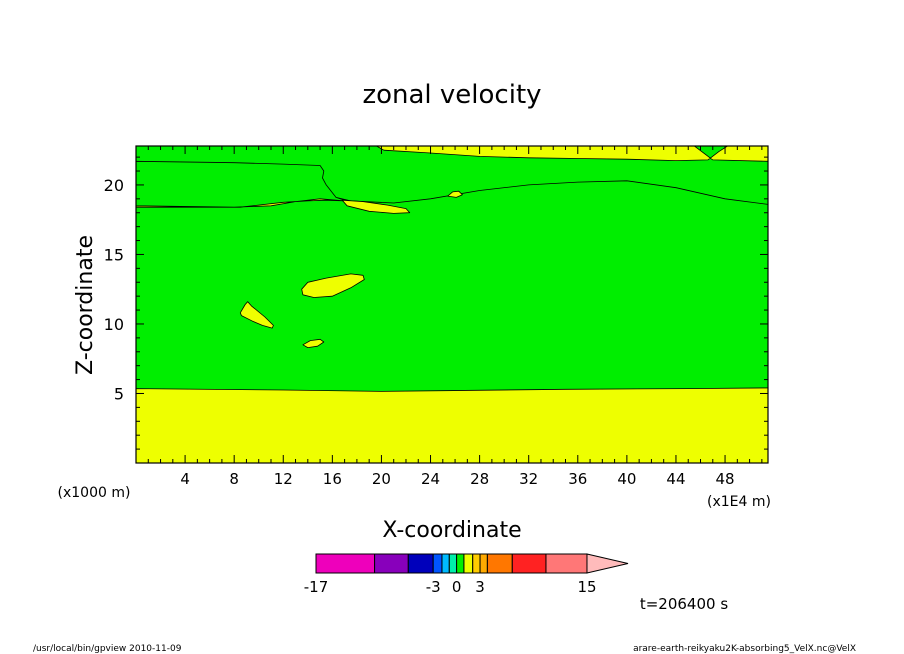 Image resolution: width=904 pixels, height=654 pixels. Describe the element at coordinates (457, 587) in the screenshot. I see `colorbar-label-2: 0` at that location.